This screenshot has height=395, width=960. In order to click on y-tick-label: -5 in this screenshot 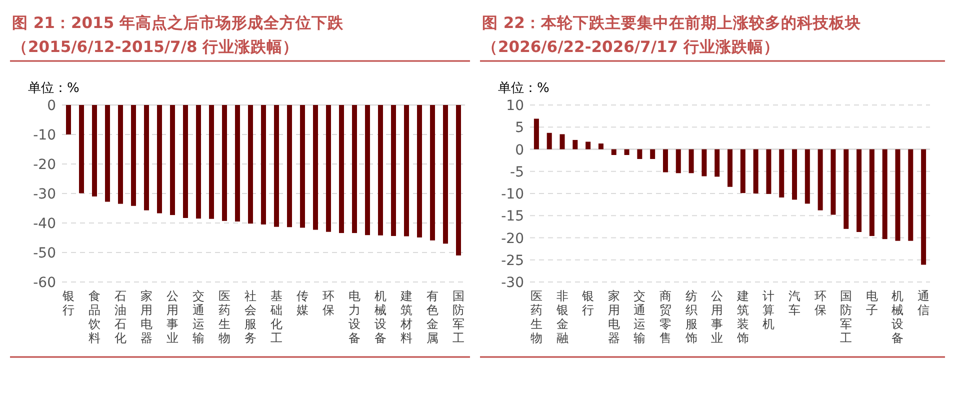, I will do `click(517, 172)`.